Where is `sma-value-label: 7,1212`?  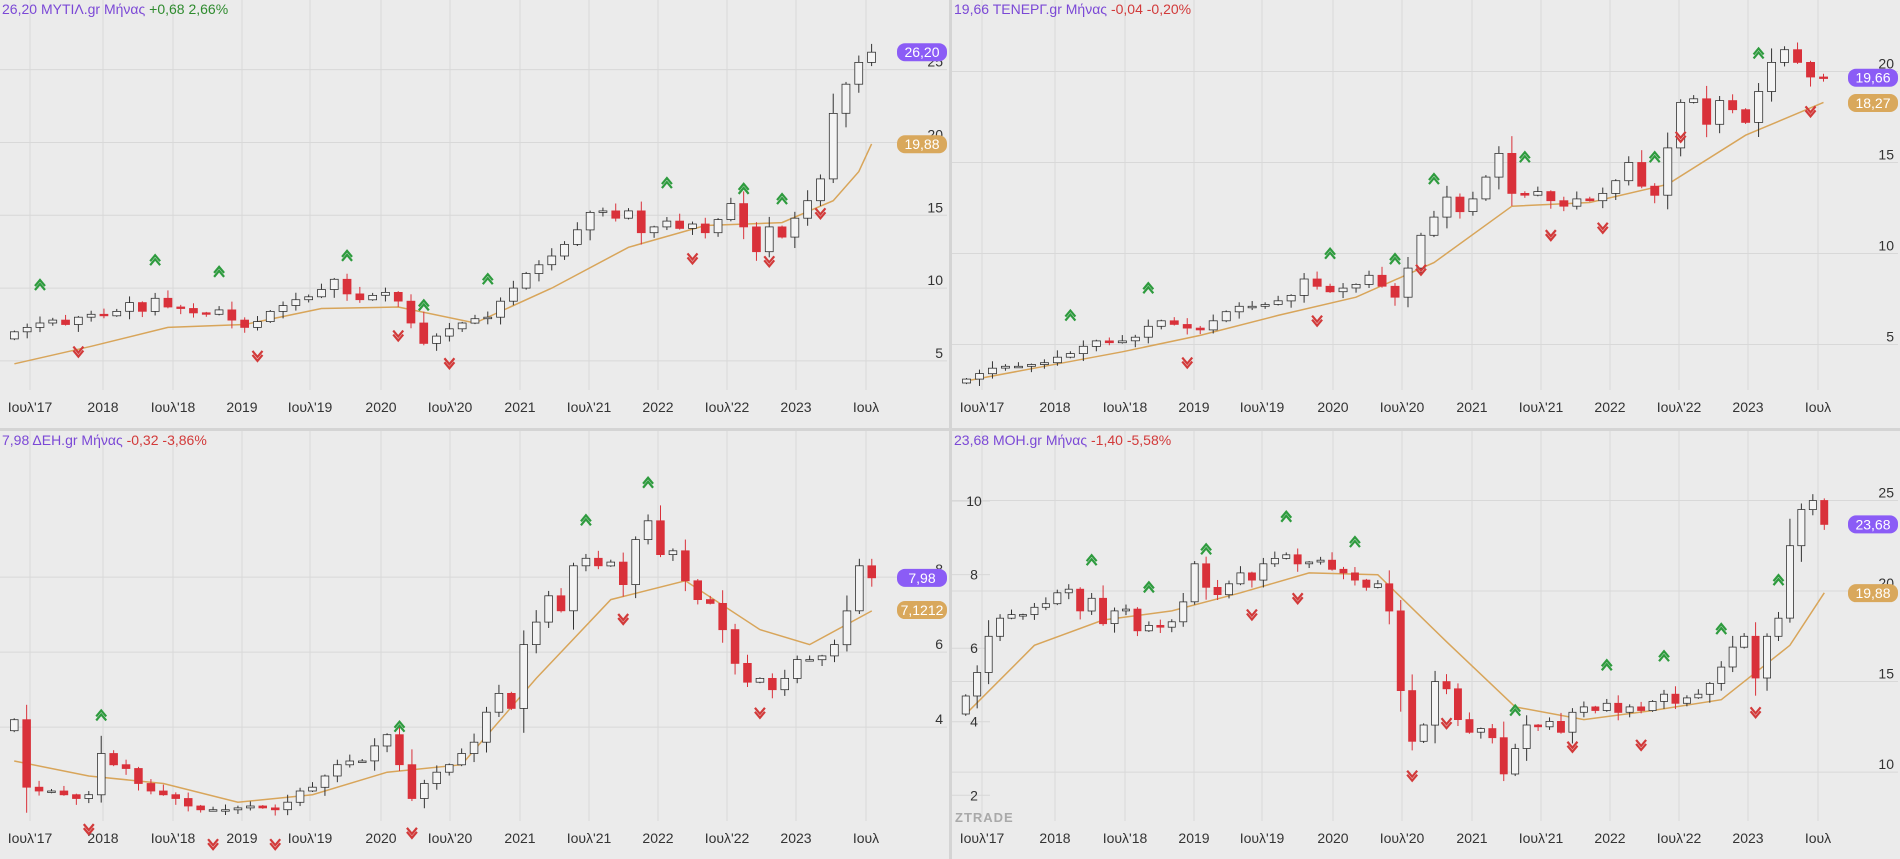
sma-value-label: 7,1212 is located at coordinates (922, 610).